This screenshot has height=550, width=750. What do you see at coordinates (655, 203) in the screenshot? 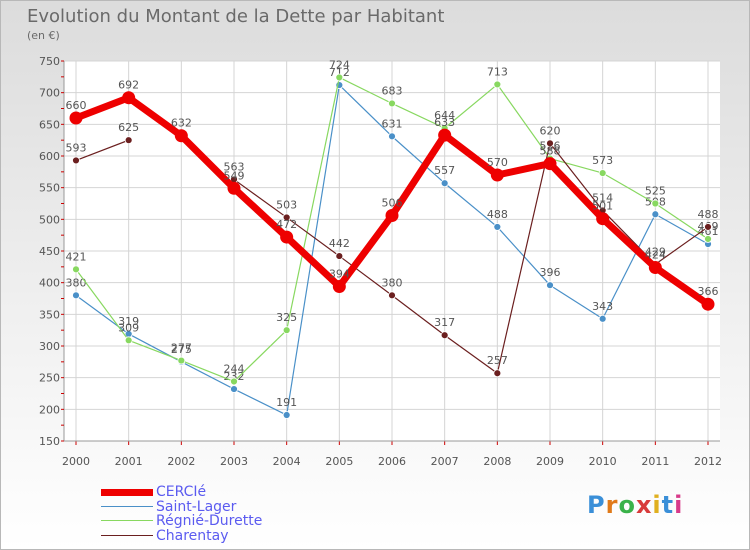
I see `data-point-r-gni-durette-2011` at bounding box center [655, 203].